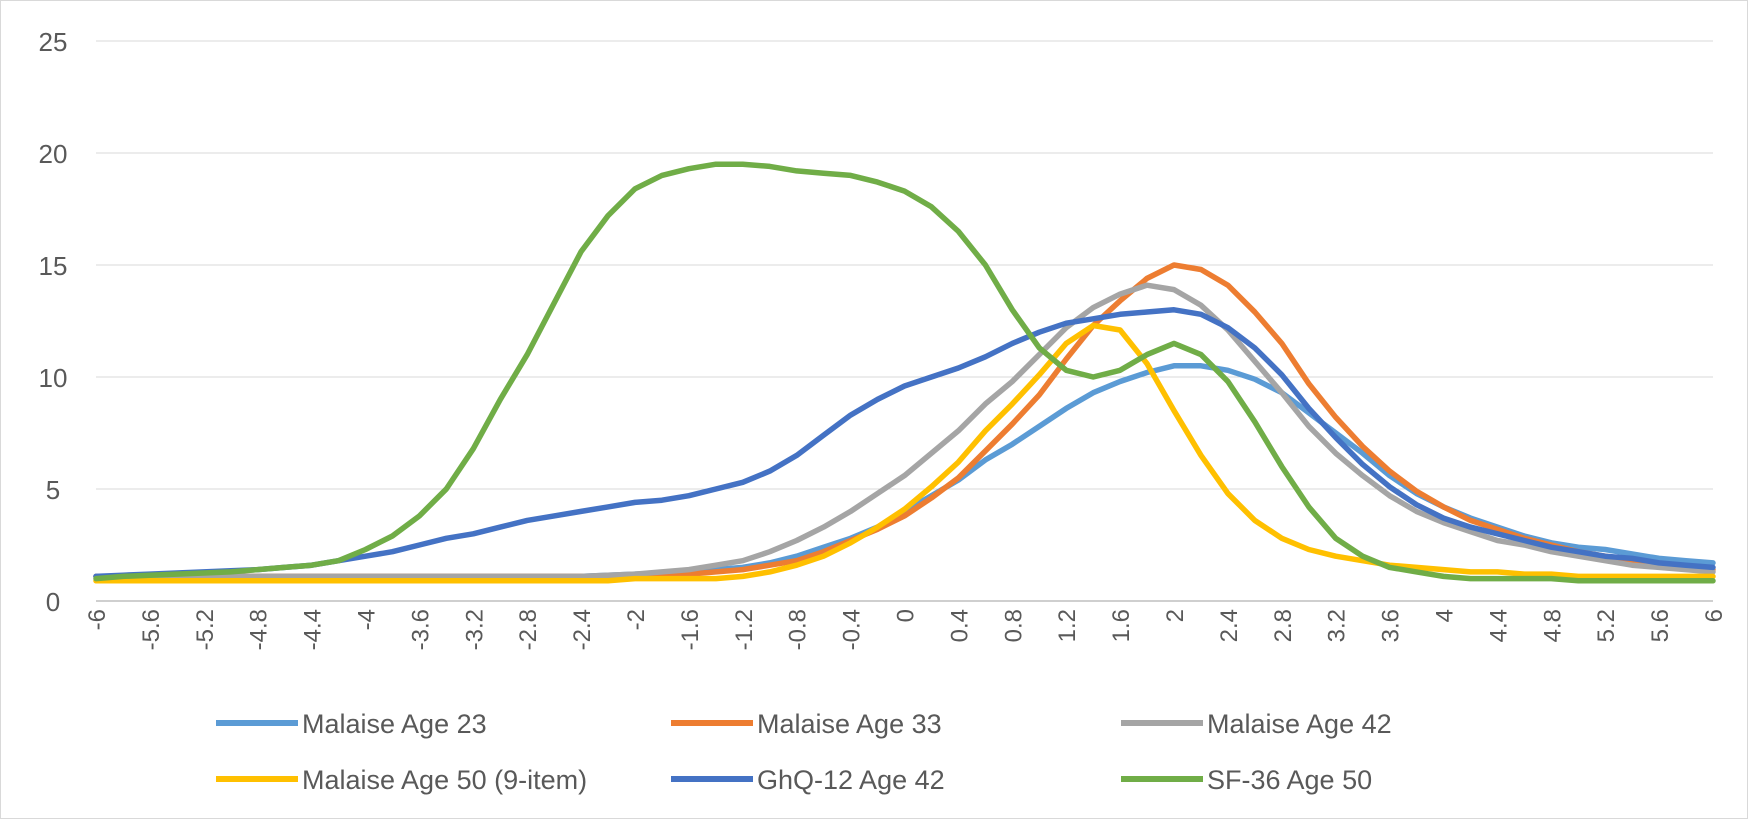 The height and width of the screenshot is (823, 1748). What do you see at coordinates (1175, 615) in the screenshot?
I see `x-tick-label: 2` at bounding box center [1175, 615].